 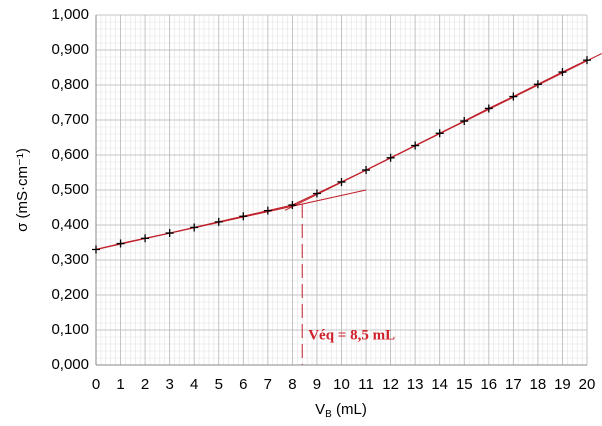 I want to click on x-tick-label: 6, so click(x=243, y=384).